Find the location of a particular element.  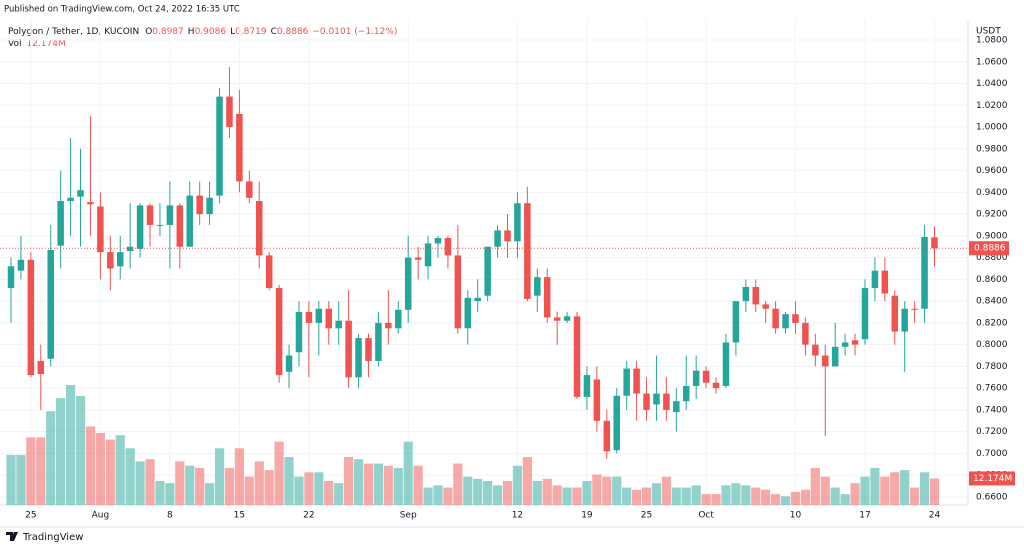

y-tick-label: 0.7600 is located at coordinates (992, 389).